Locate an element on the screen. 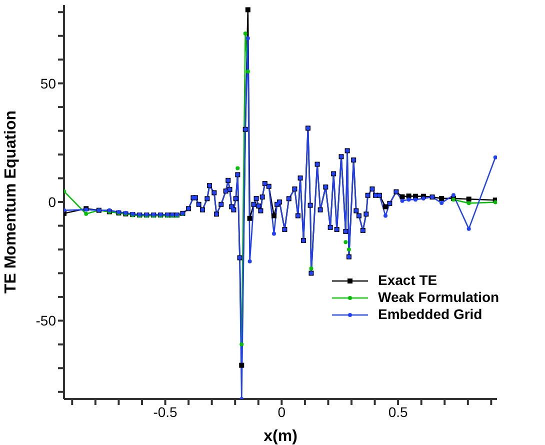  y-axis-title: TE Momentum Equation is located at coordinates (11, 202).